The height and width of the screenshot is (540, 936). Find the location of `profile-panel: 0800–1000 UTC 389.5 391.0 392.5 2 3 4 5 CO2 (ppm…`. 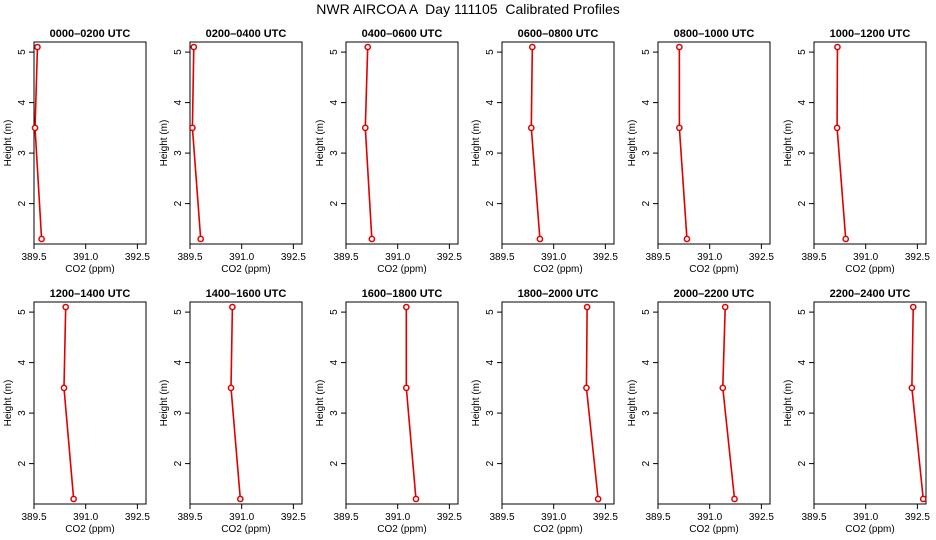

profile-panel: 0800–1000 UTC 389.5 391.0 392.5 2 3 4 5 CO2 (ppm… is located at coordinates (700, 151).